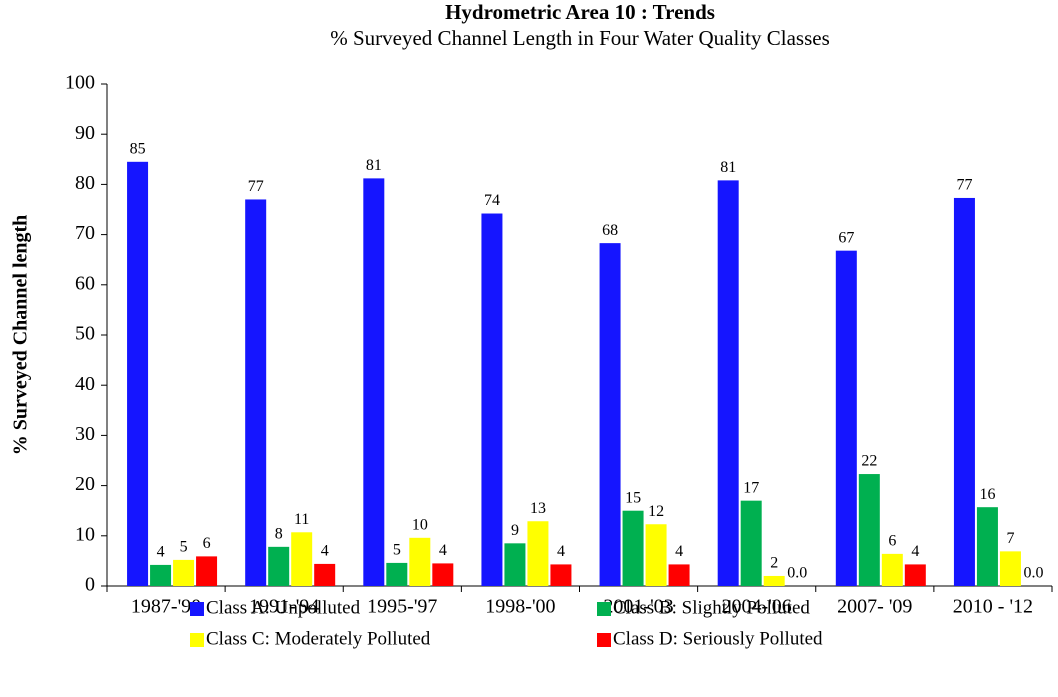  Describe the element at coordinates (580, 12) in the screenshot. I see `chart-title: Hydrometric Area 10 : Trends` at that location.